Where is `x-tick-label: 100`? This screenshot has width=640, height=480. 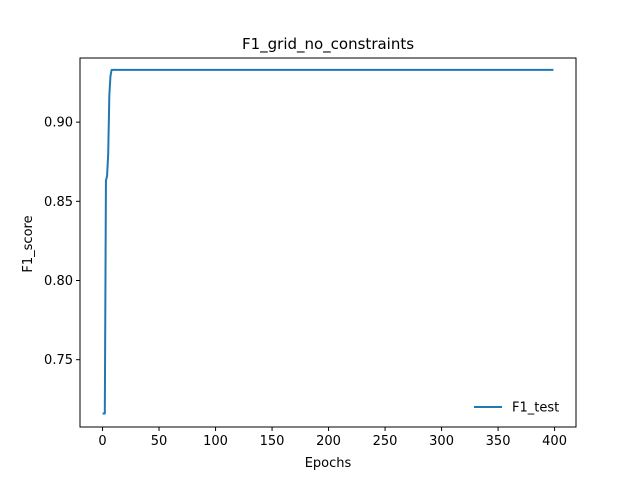
x-tick-label: 100 is located at coordinates (215, 441).